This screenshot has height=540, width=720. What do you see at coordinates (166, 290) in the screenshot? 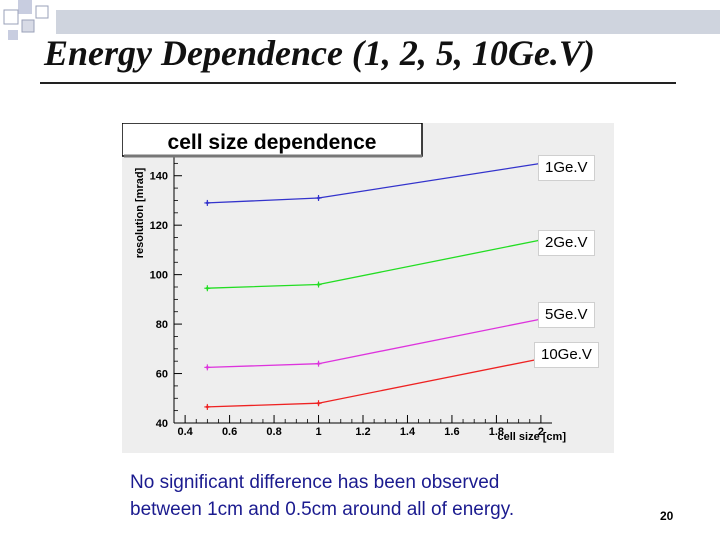
I see `y-ticks: 40 60 80 100 120 140` at bounding box center [166, 290].